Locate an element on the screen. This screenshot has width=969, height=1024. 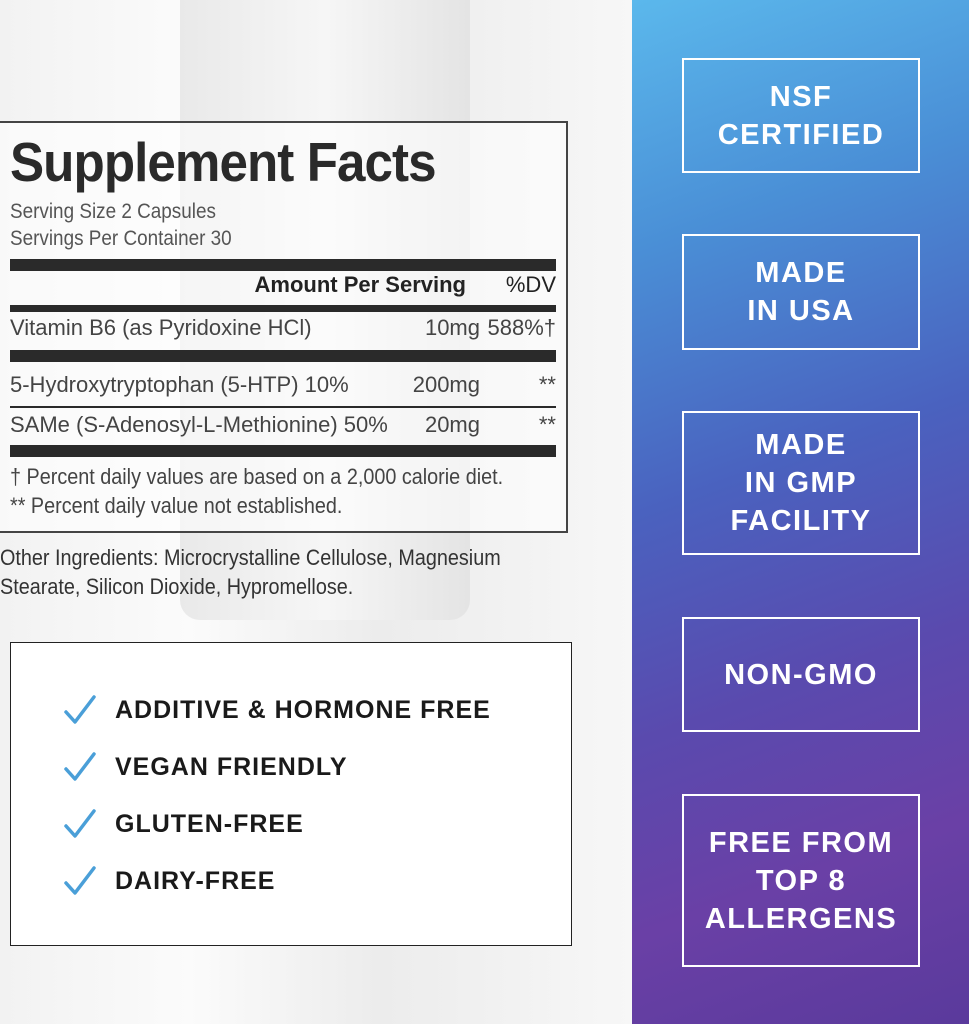
badge-gmp-facility: MADE IN GMP FACILITY is located at coordinates (801, 483).